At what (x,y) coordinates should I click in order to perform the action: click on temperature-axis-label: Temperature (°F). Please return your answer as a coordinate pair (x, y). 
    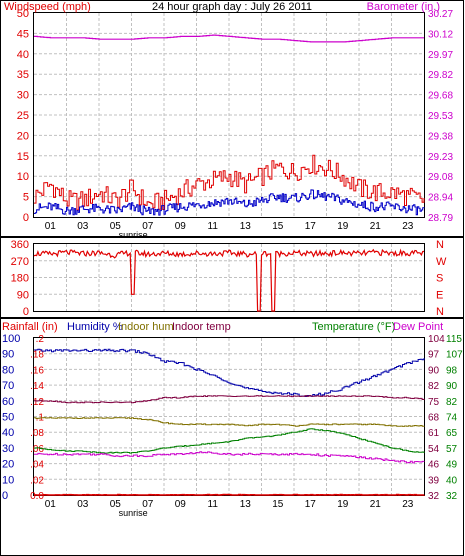
    Looking at the image, I should click on (353, 327).